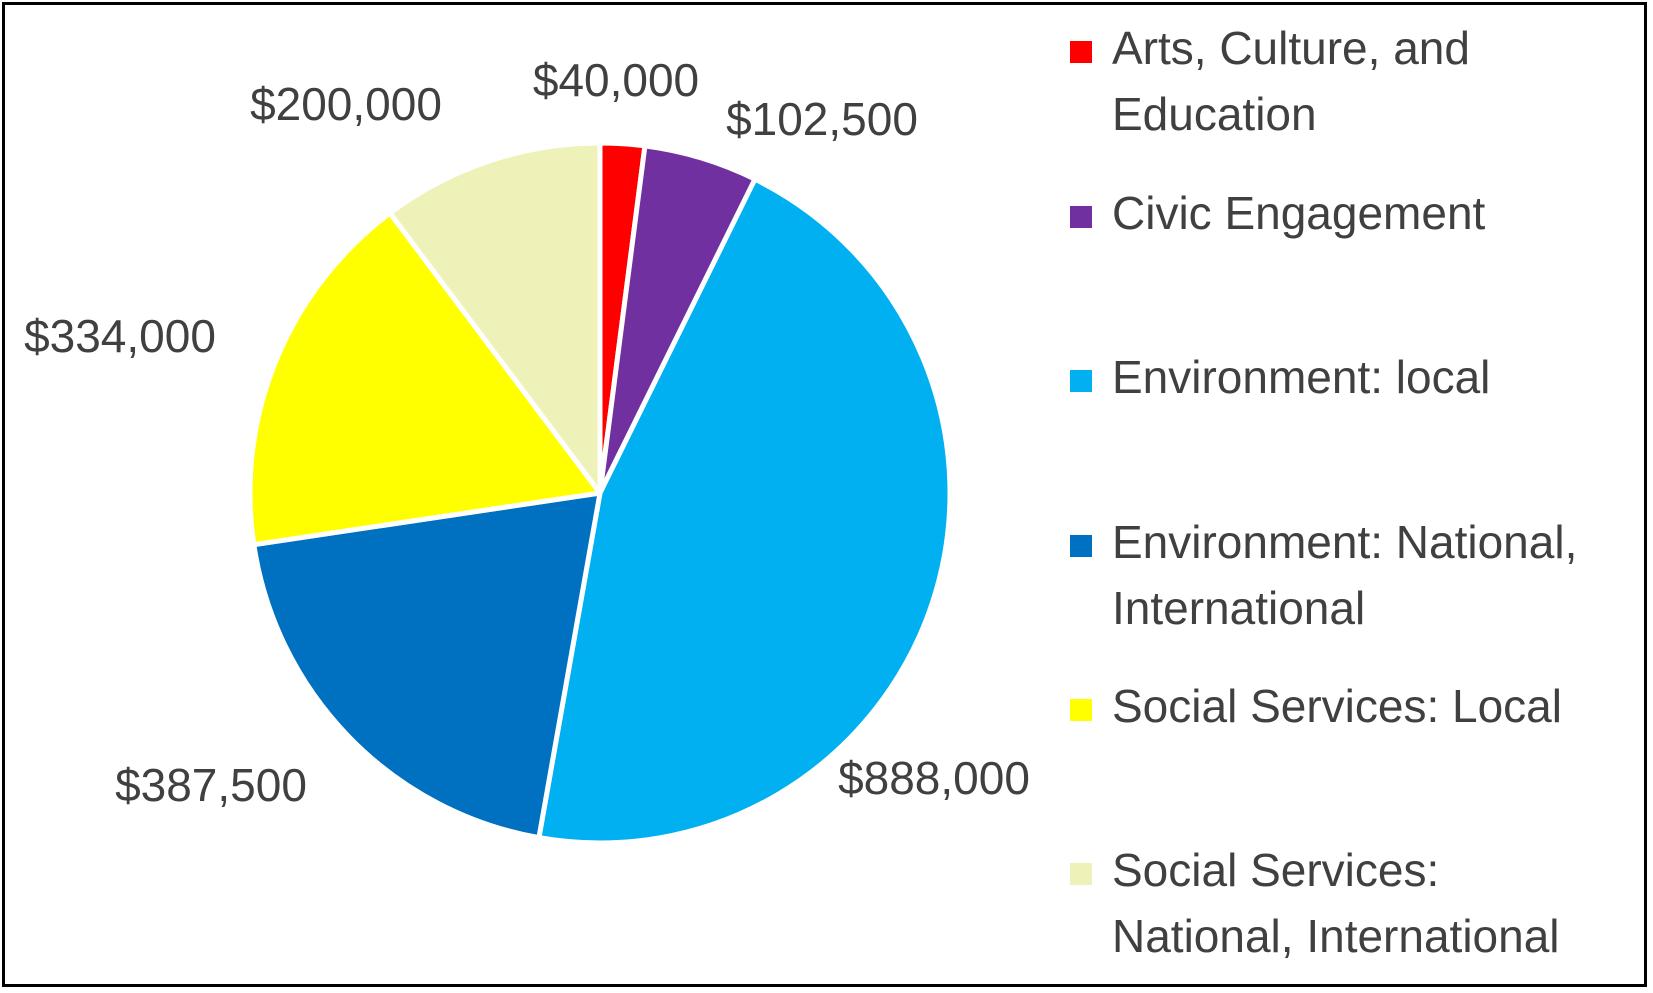  I want to click on legend-label: Environment: local, so click(1301, 377).